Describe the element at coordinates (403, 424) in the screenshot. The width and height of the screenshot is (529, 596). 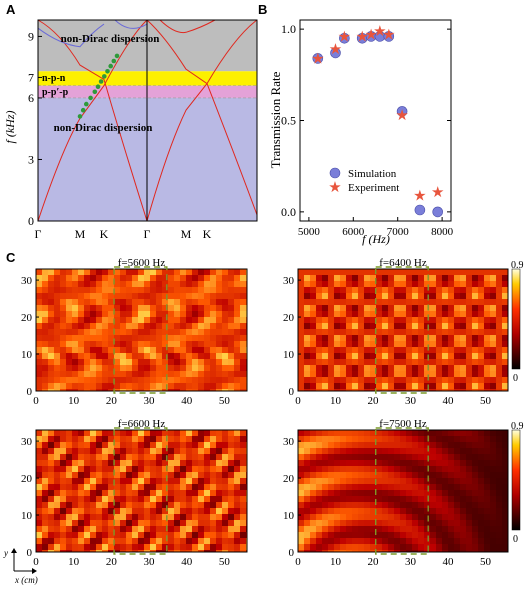
I see `map-title: f=7500 Hz` at that location.